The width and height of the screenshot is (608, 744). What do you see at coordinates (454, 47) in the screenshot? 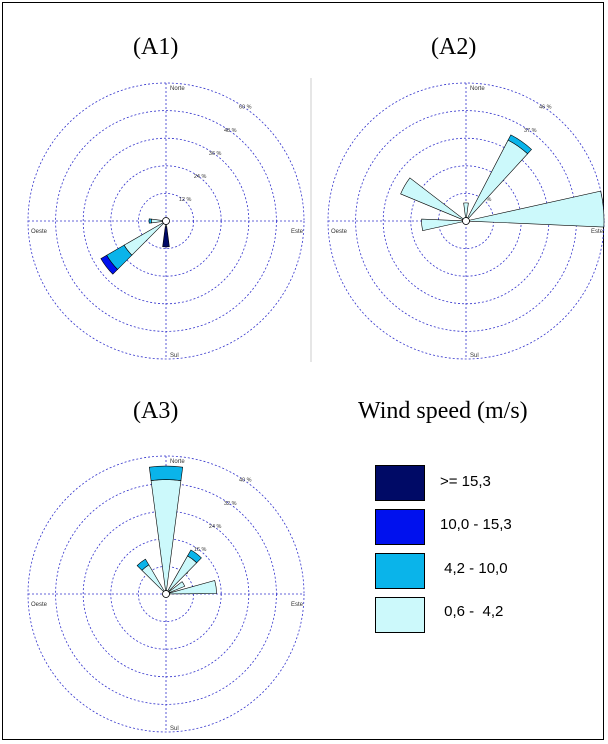
I see `panel-label-a2: (A2)` at bounding box center [454, 47].